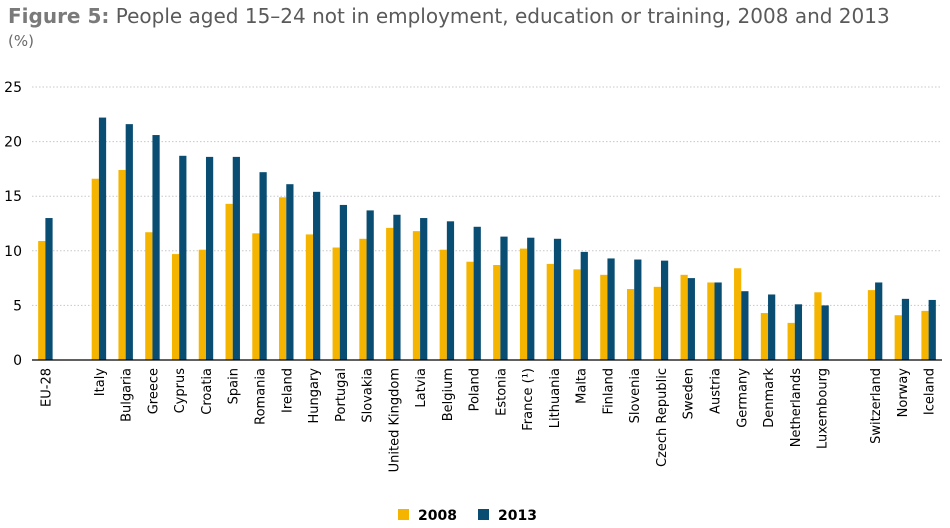 The height and width of the screenshot is (528, 950). What do you see at coordinates (555, 398) in the screenshot?
I see `x-tick-label: Lithuania` at bounding box center [555, 398].